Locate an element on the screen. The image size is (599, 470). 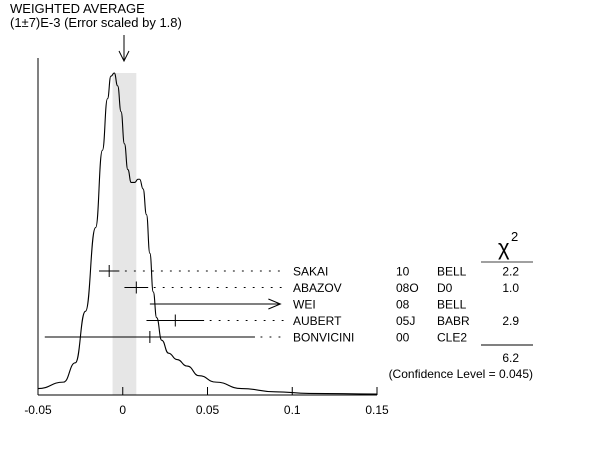
measurement-year-sakai: 10 is located at coordinates (403, 272).